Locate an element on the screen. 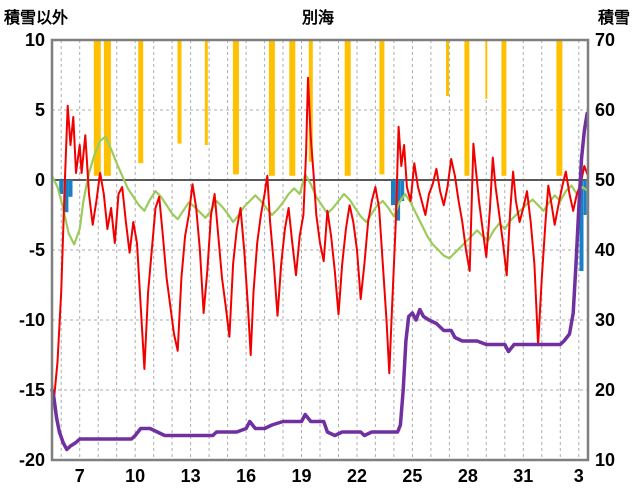 The height and width of the screenshot is (501, 636). chart-title: 別海 is located at coordinates (317, 18).